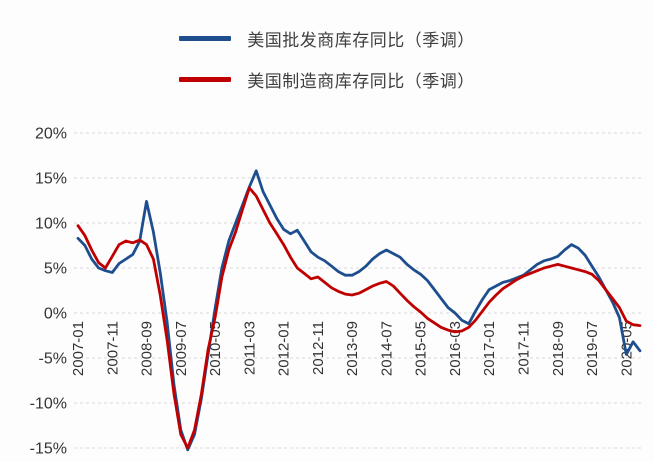 This screenshot has height=462, width=654. Describe the element at coordinates (181, 348) in the screenshot. I see `x-axis-tick-label: 2009-07` at that location.